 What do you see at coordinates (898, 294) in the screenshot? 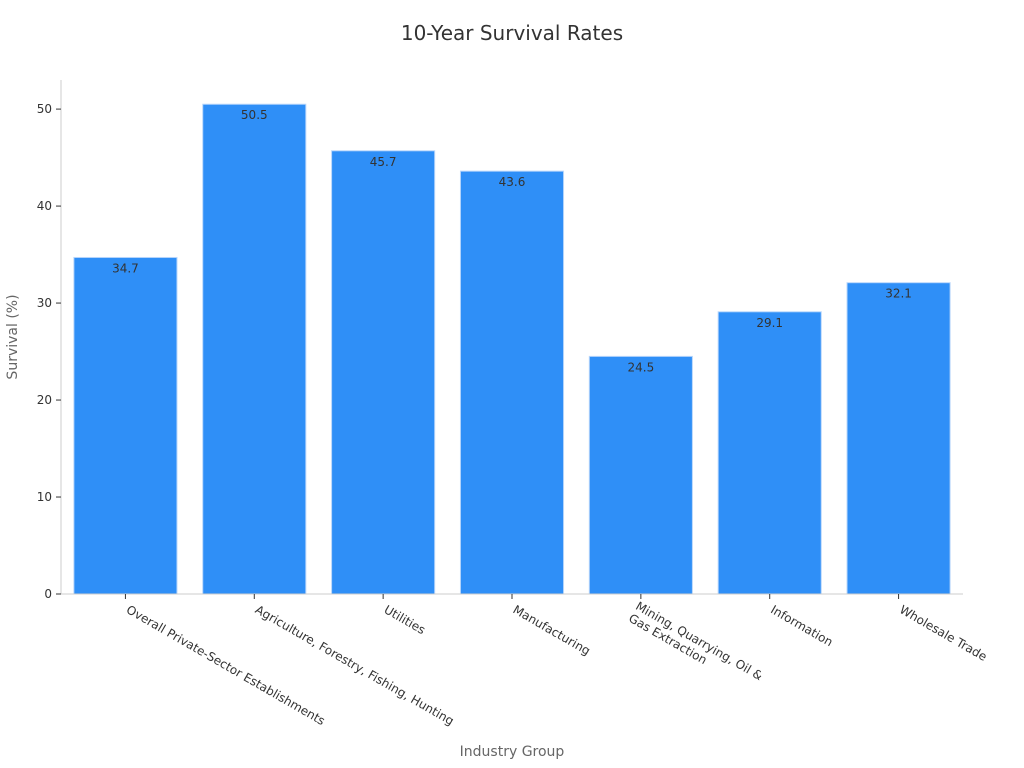
I see `bar-value-label: 32.1` at bounding box center [898, 294].